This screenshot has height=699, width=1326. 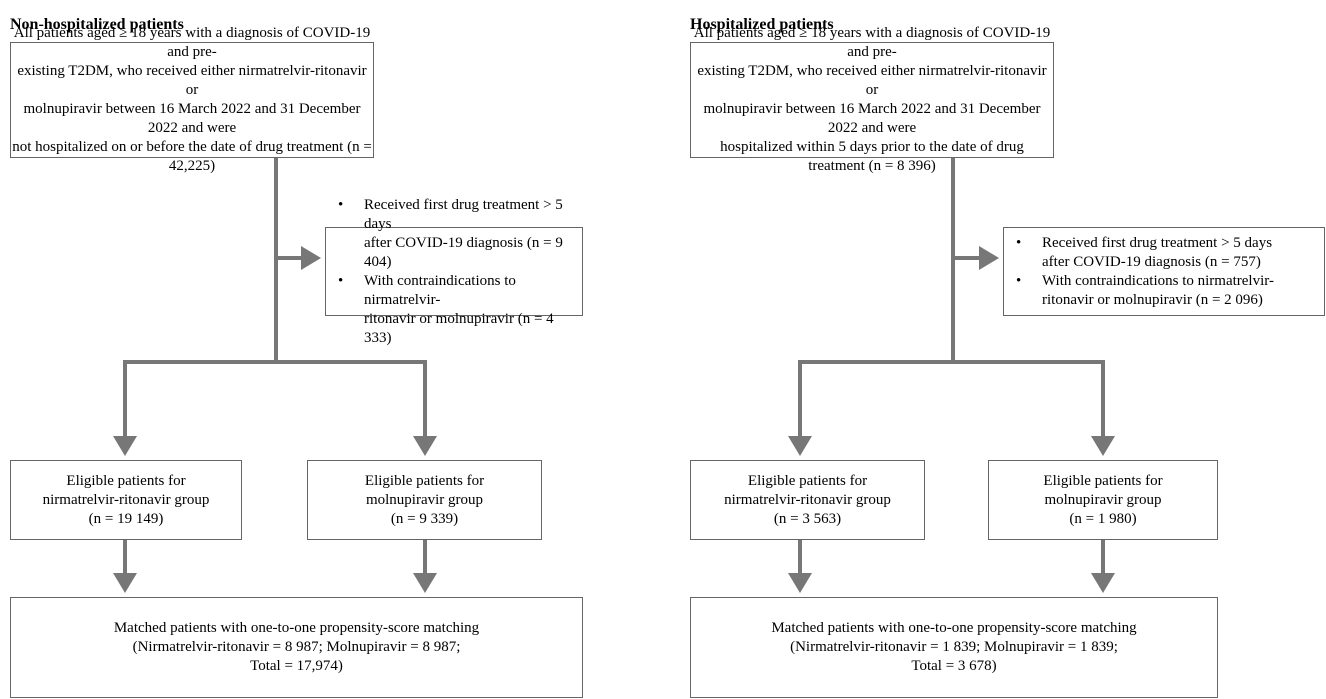 What do you see at coordinates (762, 24) in the screenshot?
I see `panel-title: Hospitalized patients` at bounding box center [762, 24].